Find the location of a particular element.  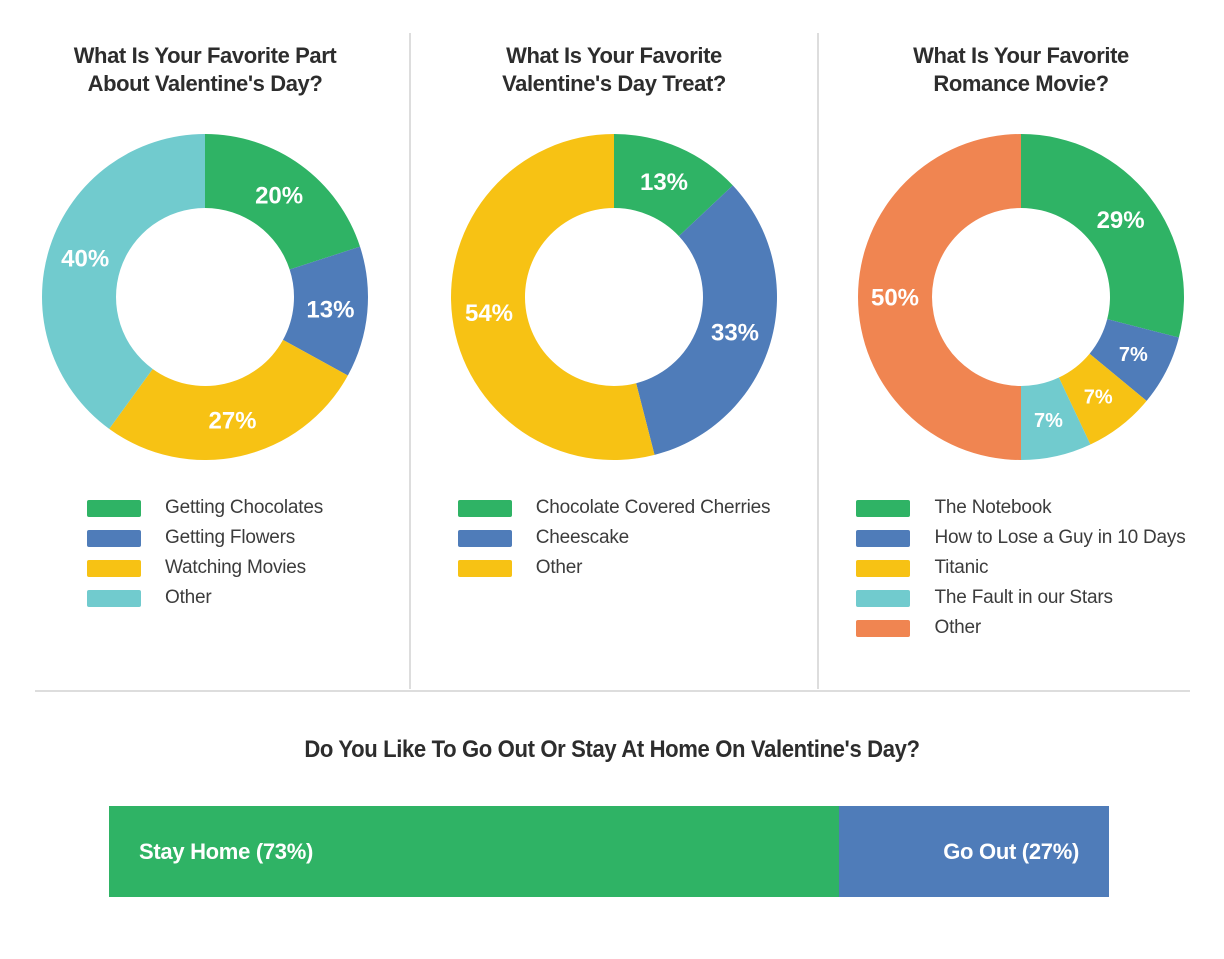

bar-segment-go-out: Go Out (27%) is located at coordinates (974, 851).